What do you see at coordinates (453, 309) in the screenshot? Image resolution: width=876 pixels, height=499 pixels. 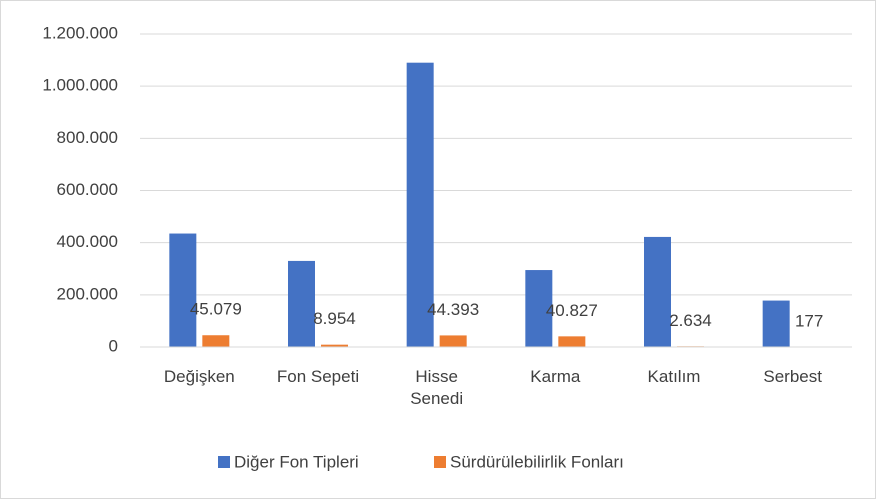 I see `data-label: 44.393` at bounding box center [453, 309].